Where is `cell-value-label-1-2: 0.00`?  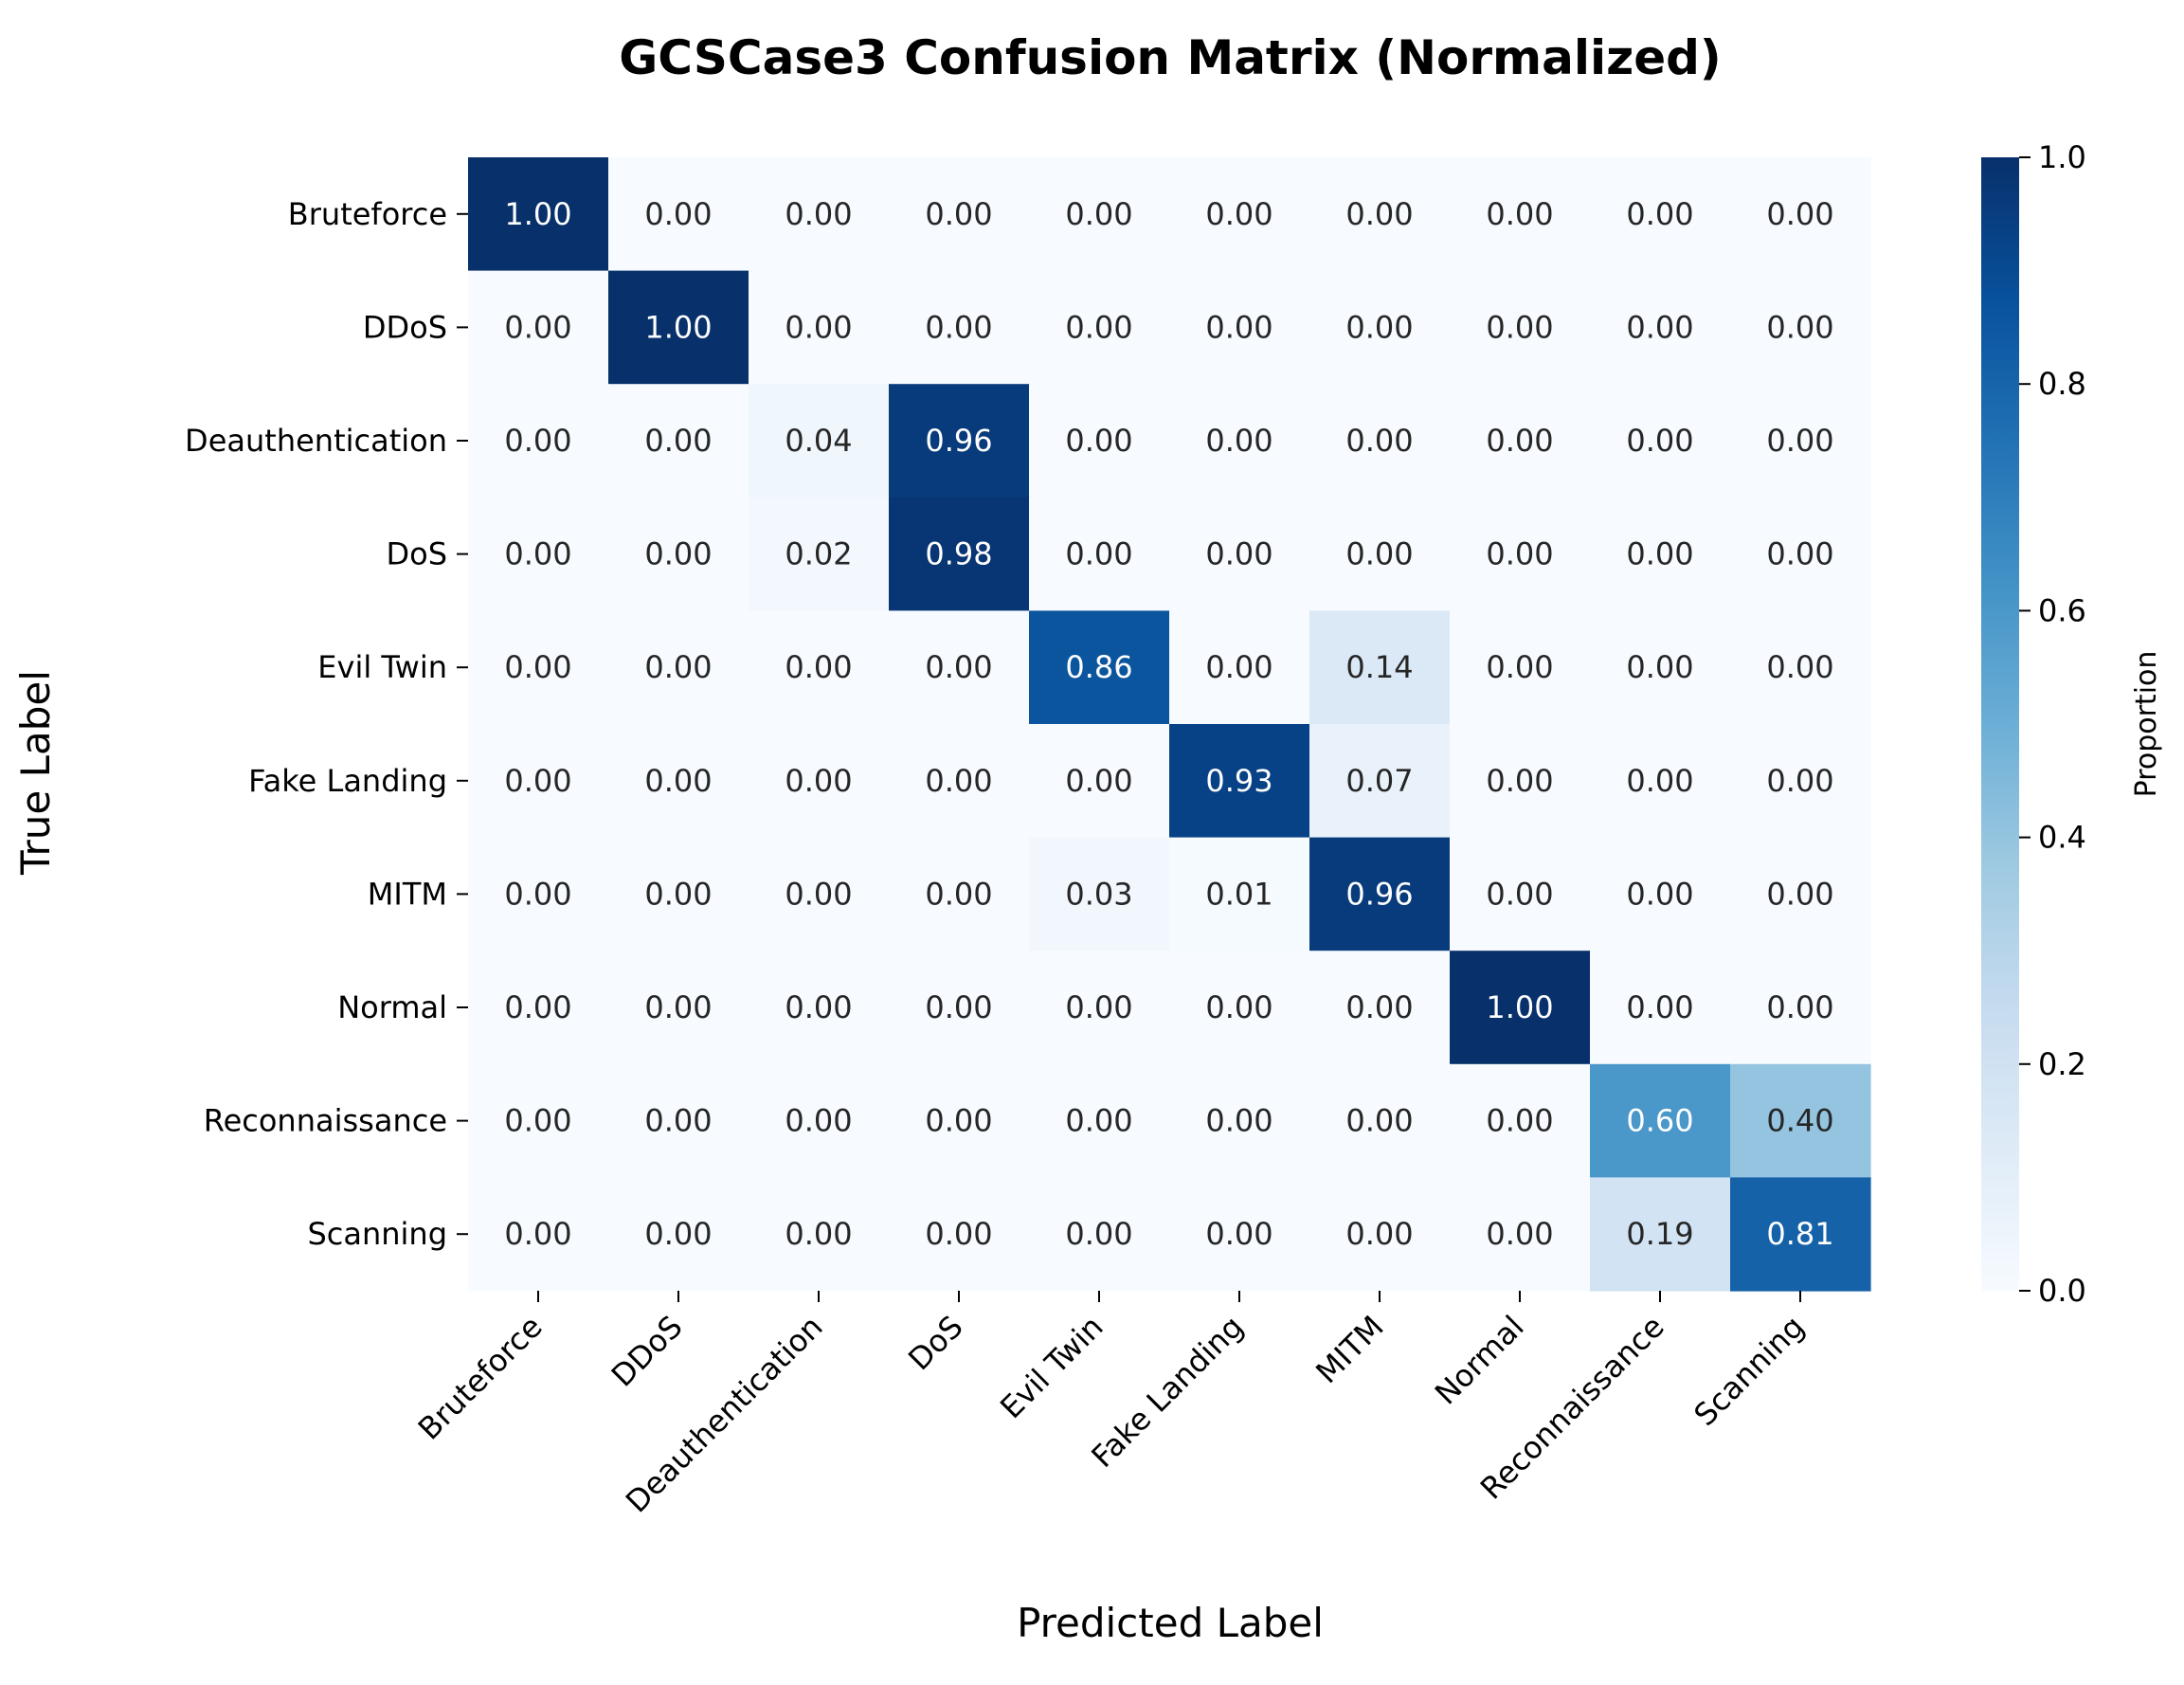
cell-value-label-1-2: 0.00 is located at coordinates (818, 327).